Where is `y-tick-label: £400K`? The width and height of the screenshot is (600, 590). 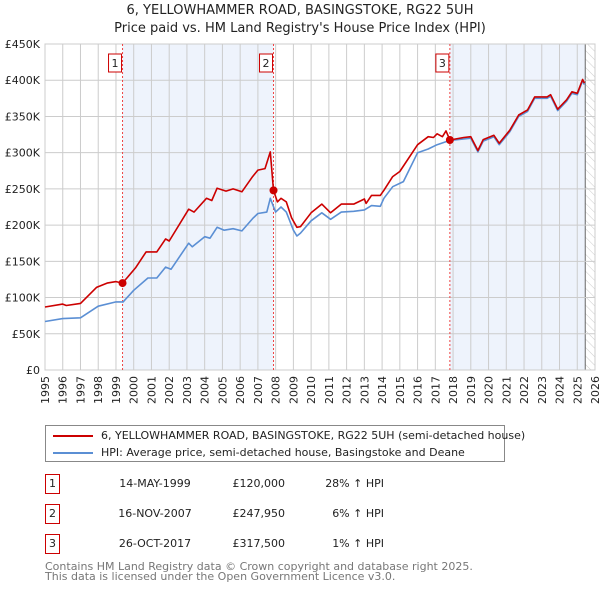 y-tick-label: £400K is located at coordinates (23, 80).